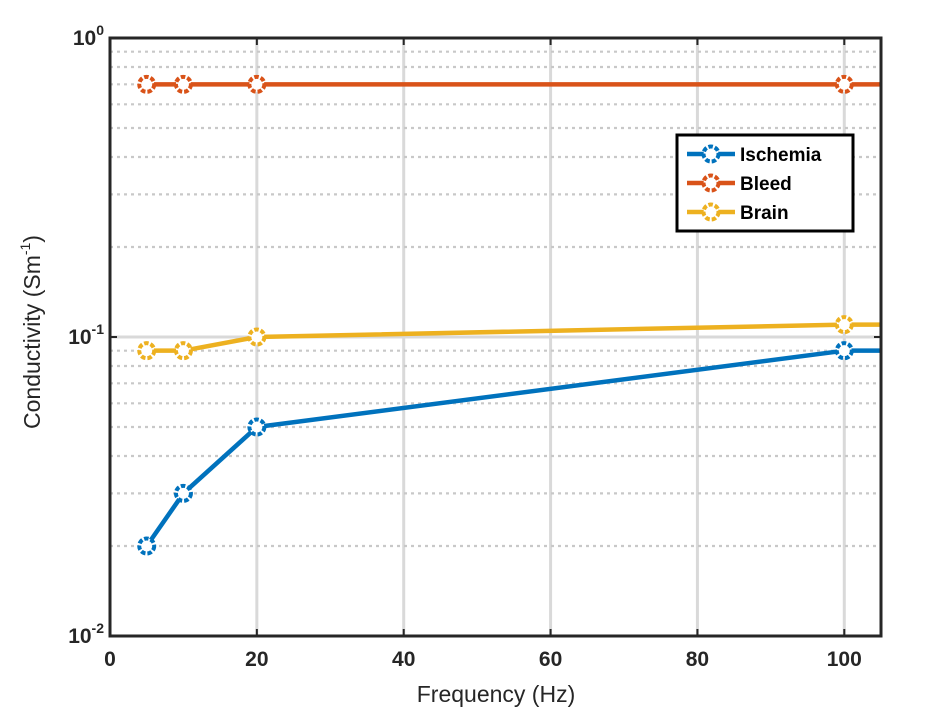  Describe the element at coordinates (98, 329) in the screenshot. I see `y-tick-label-exp: -1` at that location.